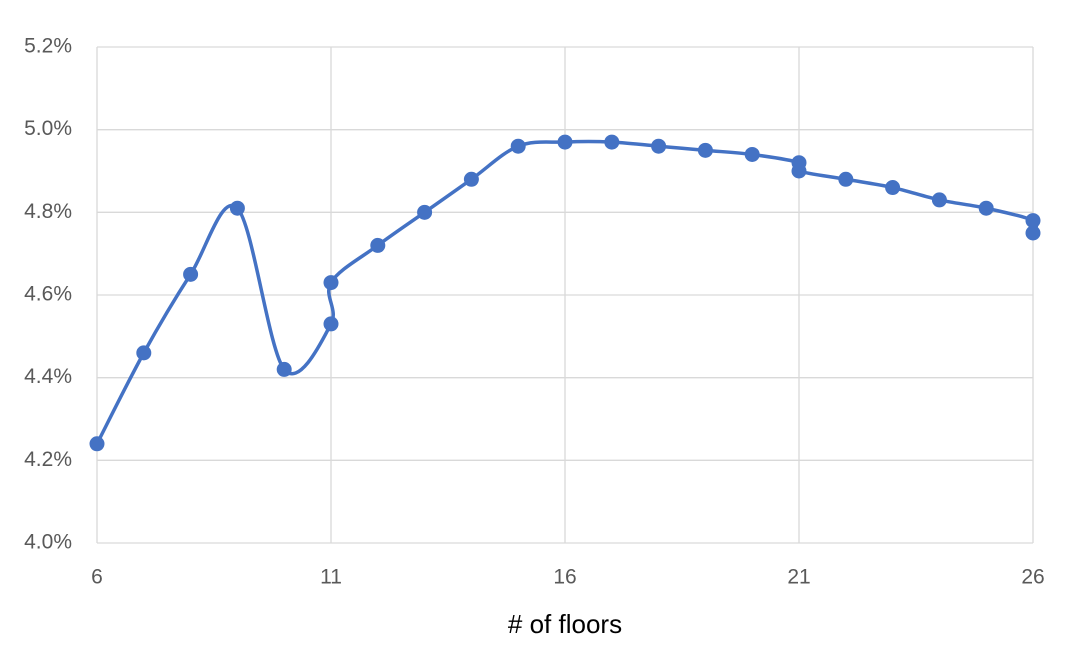 This screenshot has height=653, width=1080. What do you see at coordinates (48, 376) in the screenshot?
I see `y-tick-label: 4.4%` at bounding box center [48, 376].